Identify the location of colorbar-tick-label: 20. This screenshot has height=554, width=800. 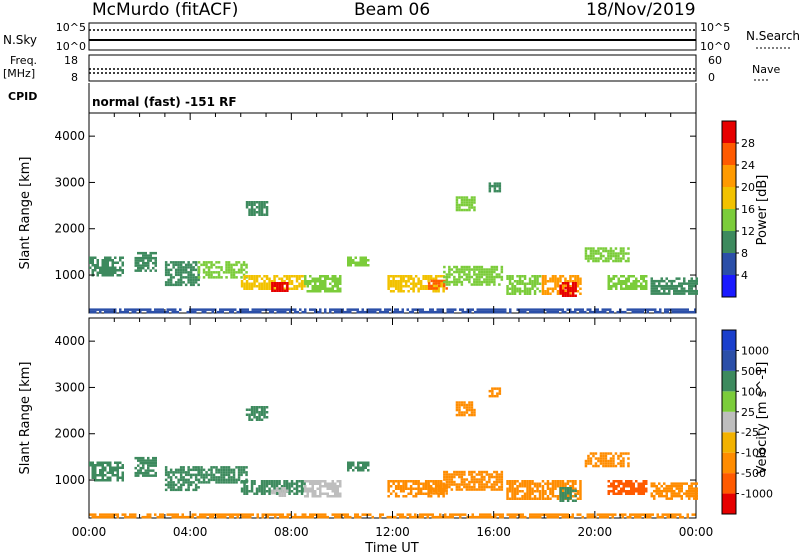
(748, 187).